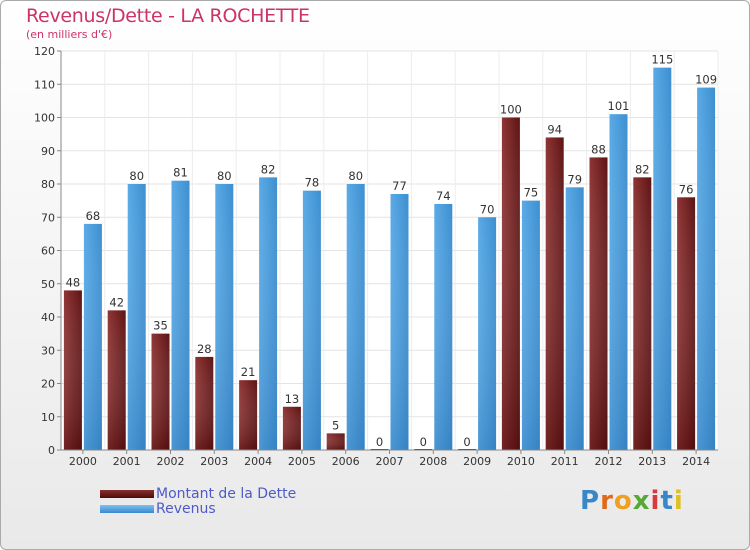 This screenshot has width=750, height=550. Describe the element at coordinates (44, 84) in the screenshot. I see `y-tick-label: 110` at that location.